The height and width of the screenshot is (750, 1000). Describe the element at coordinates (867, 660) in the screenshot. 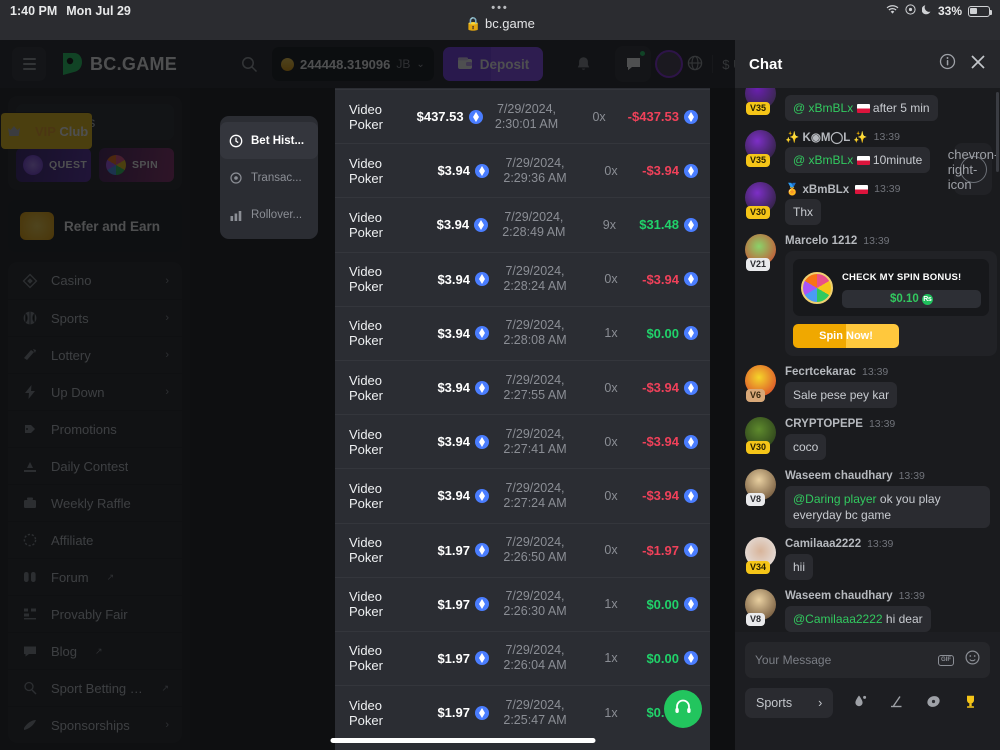

I see `message-input: Your Message GIF` at that location.